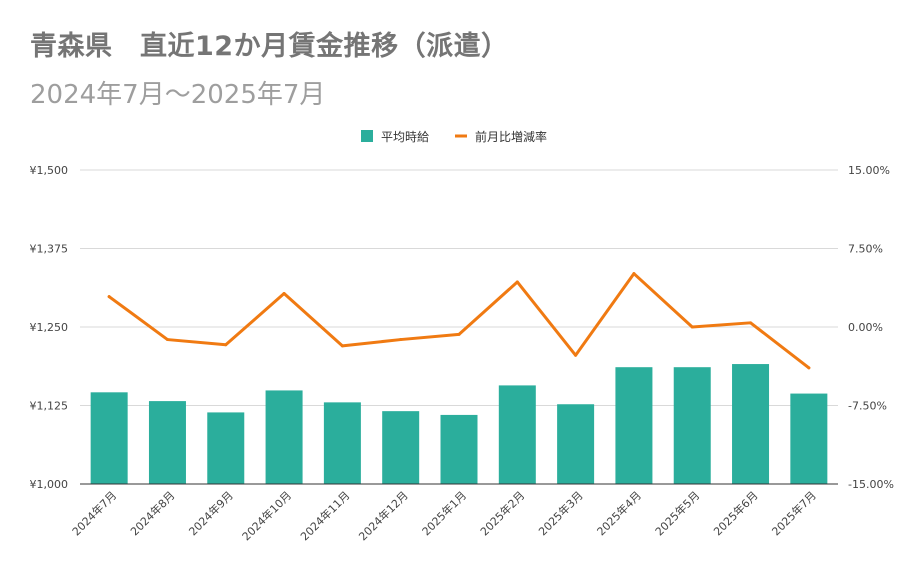 The width and height of the screenshot is (921, 570). I want to click on x-axis-tick-label: 2024年12月, so click(383, 515).